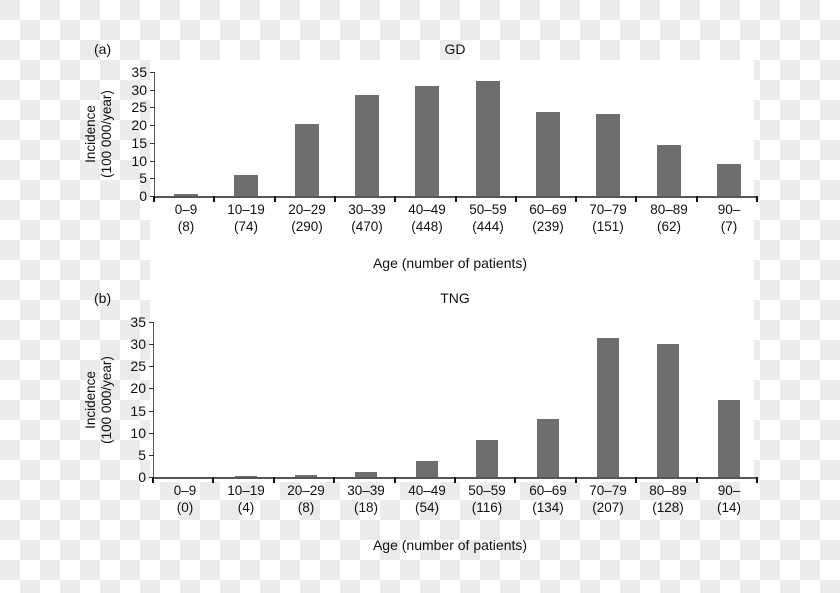 This screenshot has height=593, width=840. Describe the element at coordinates (455, 298) in the screenshot. I see `chart-title-tng: TNG` at that location.